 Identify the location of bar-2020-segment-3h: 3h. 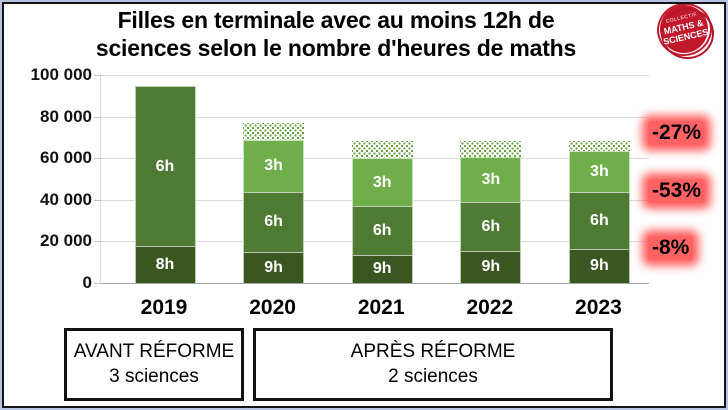
(274, 165).